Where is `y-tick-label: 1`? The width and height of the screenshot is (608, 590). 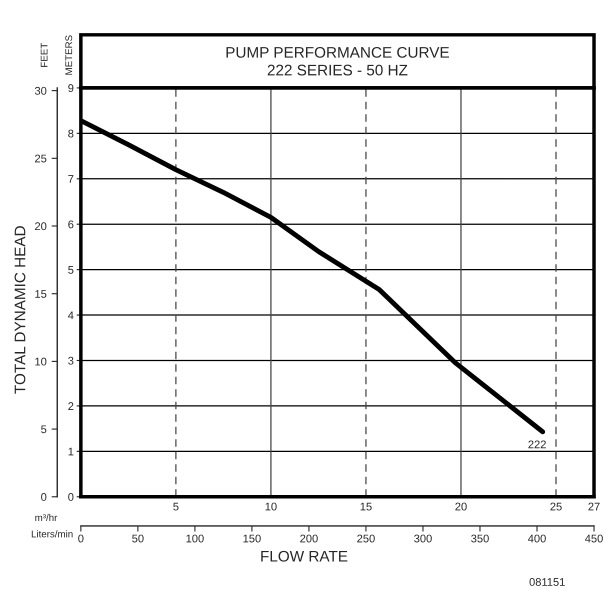
y-tick-label: 1 is located at coordinates (71, 452).